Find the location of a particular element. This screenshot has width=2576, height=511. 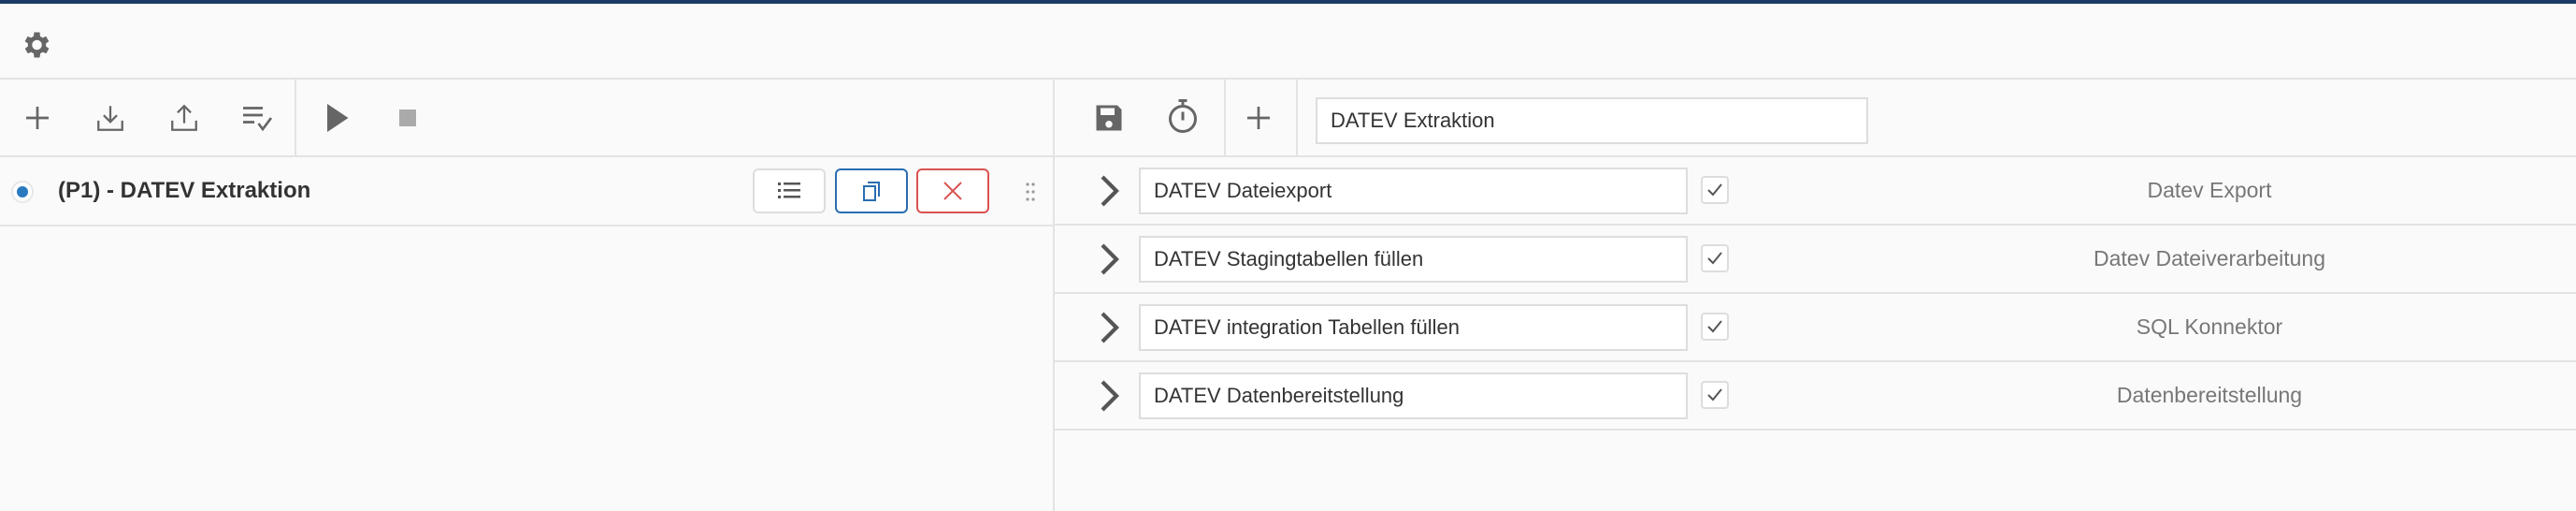

step-type-label: Datev Export is located at coordinates (2210, 190).